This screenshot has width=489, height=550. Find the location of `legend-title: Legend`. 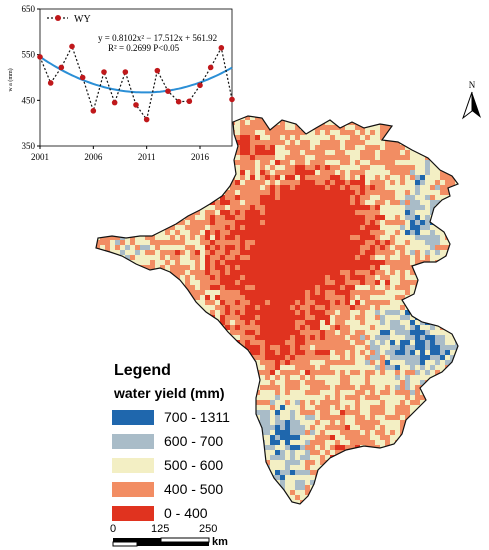

legend-title: Legend is located at coordinates (142, 370).